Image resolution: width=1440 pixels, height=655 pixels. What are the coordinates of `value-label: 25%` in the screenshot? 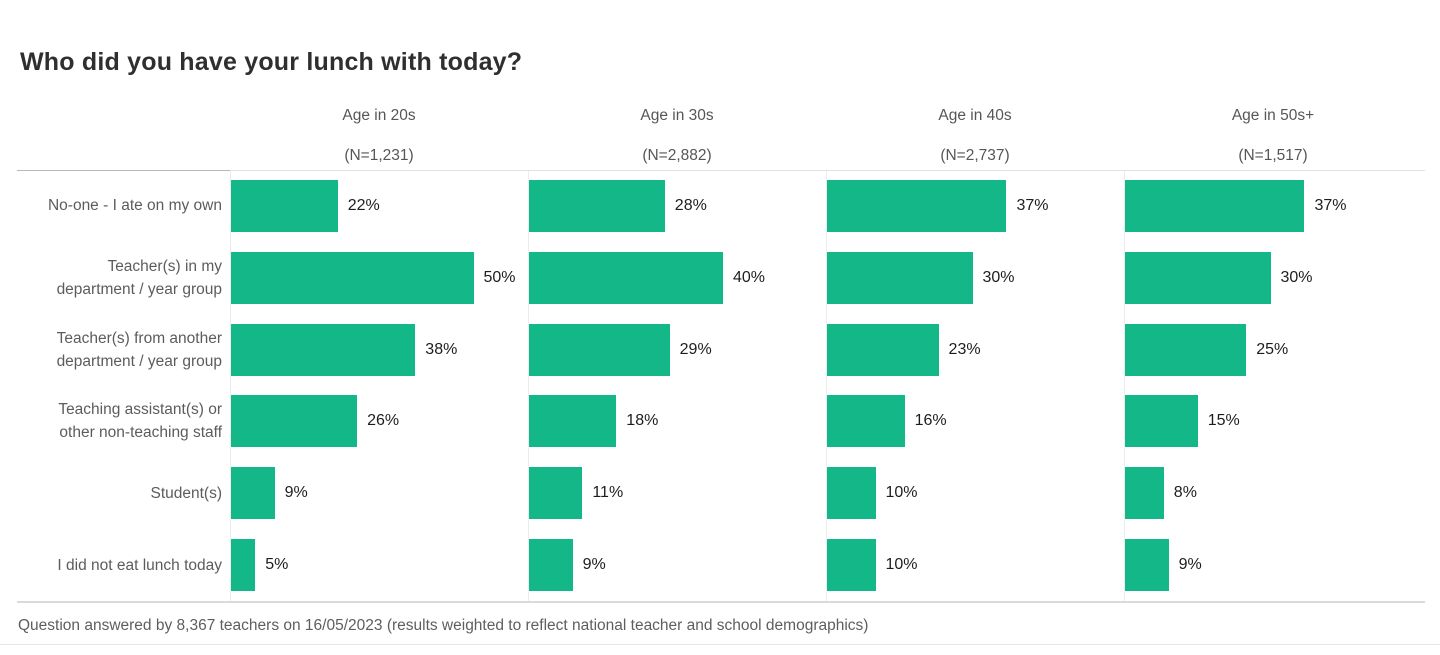 It's located at (1272, 349).